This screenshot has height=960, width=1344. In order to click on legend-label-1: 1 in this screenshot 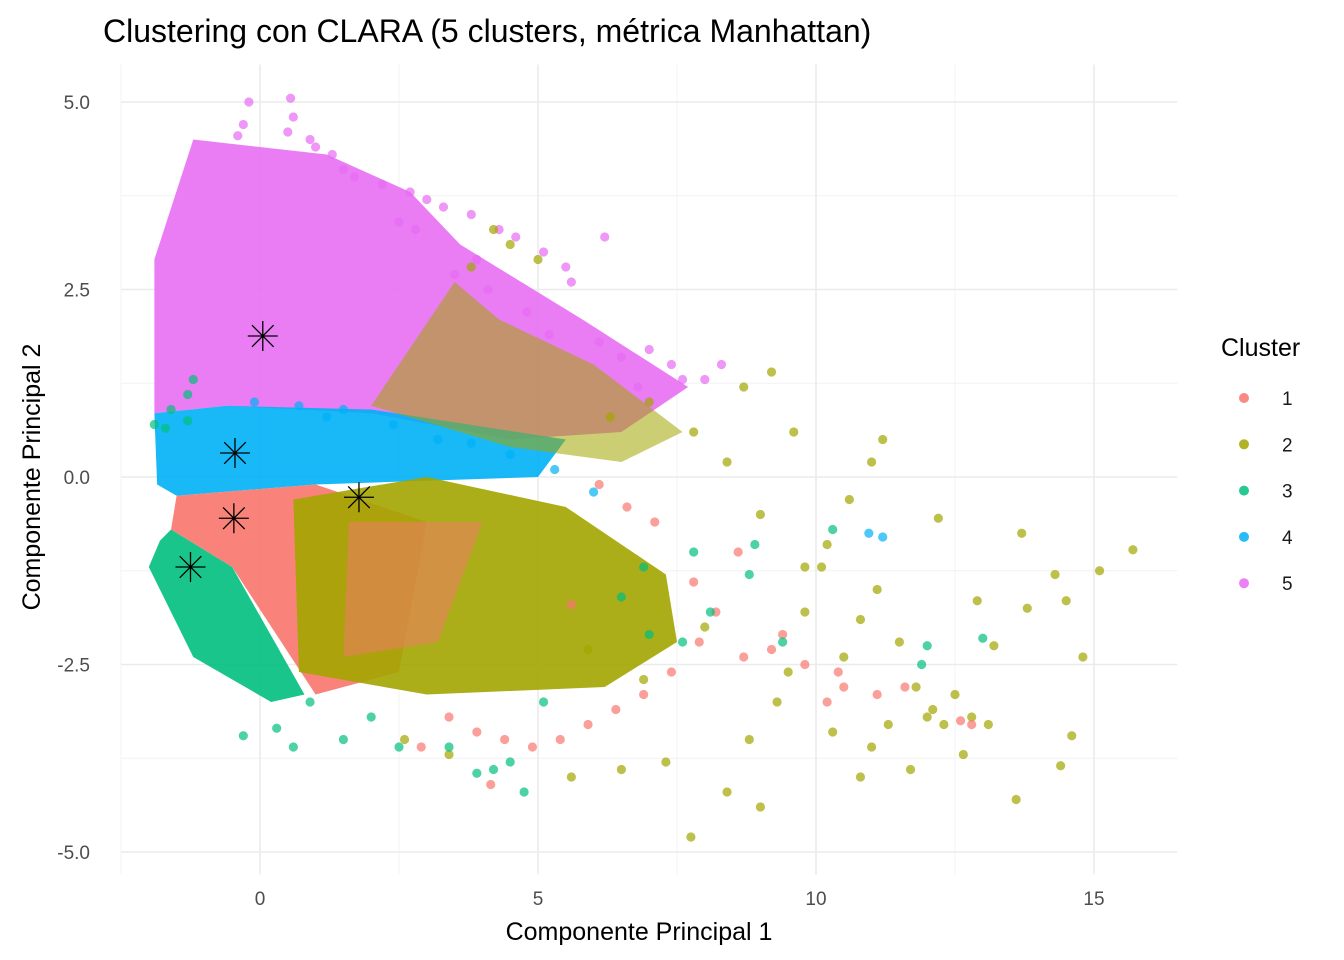, I will do `click(1287, 399)`.